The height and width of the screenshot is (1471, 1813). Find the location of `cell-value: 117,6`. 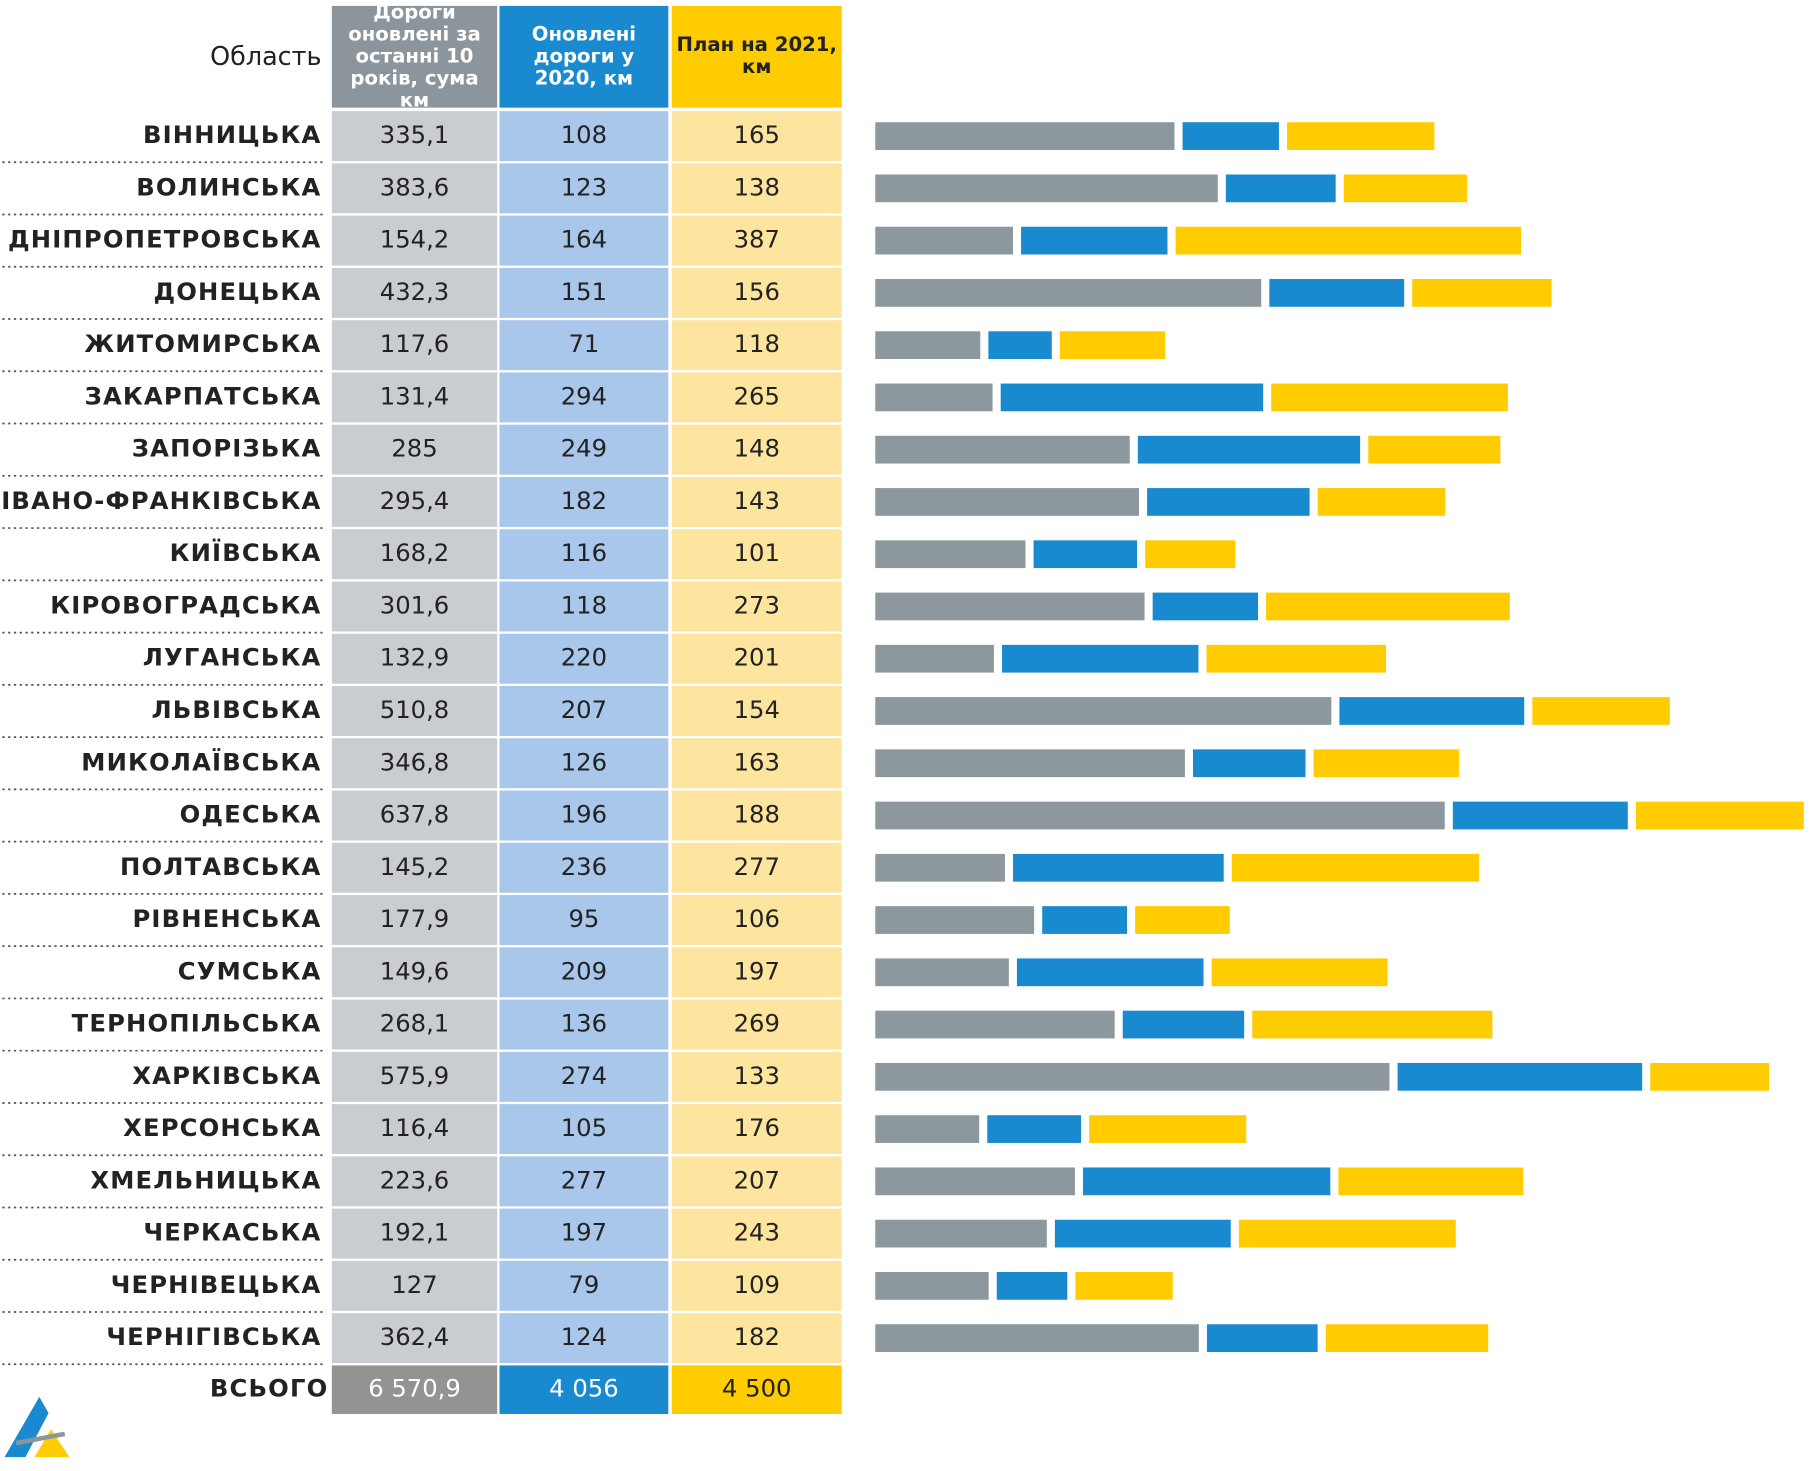

cell-value: 117,6 is located at coordinates (414, 343).